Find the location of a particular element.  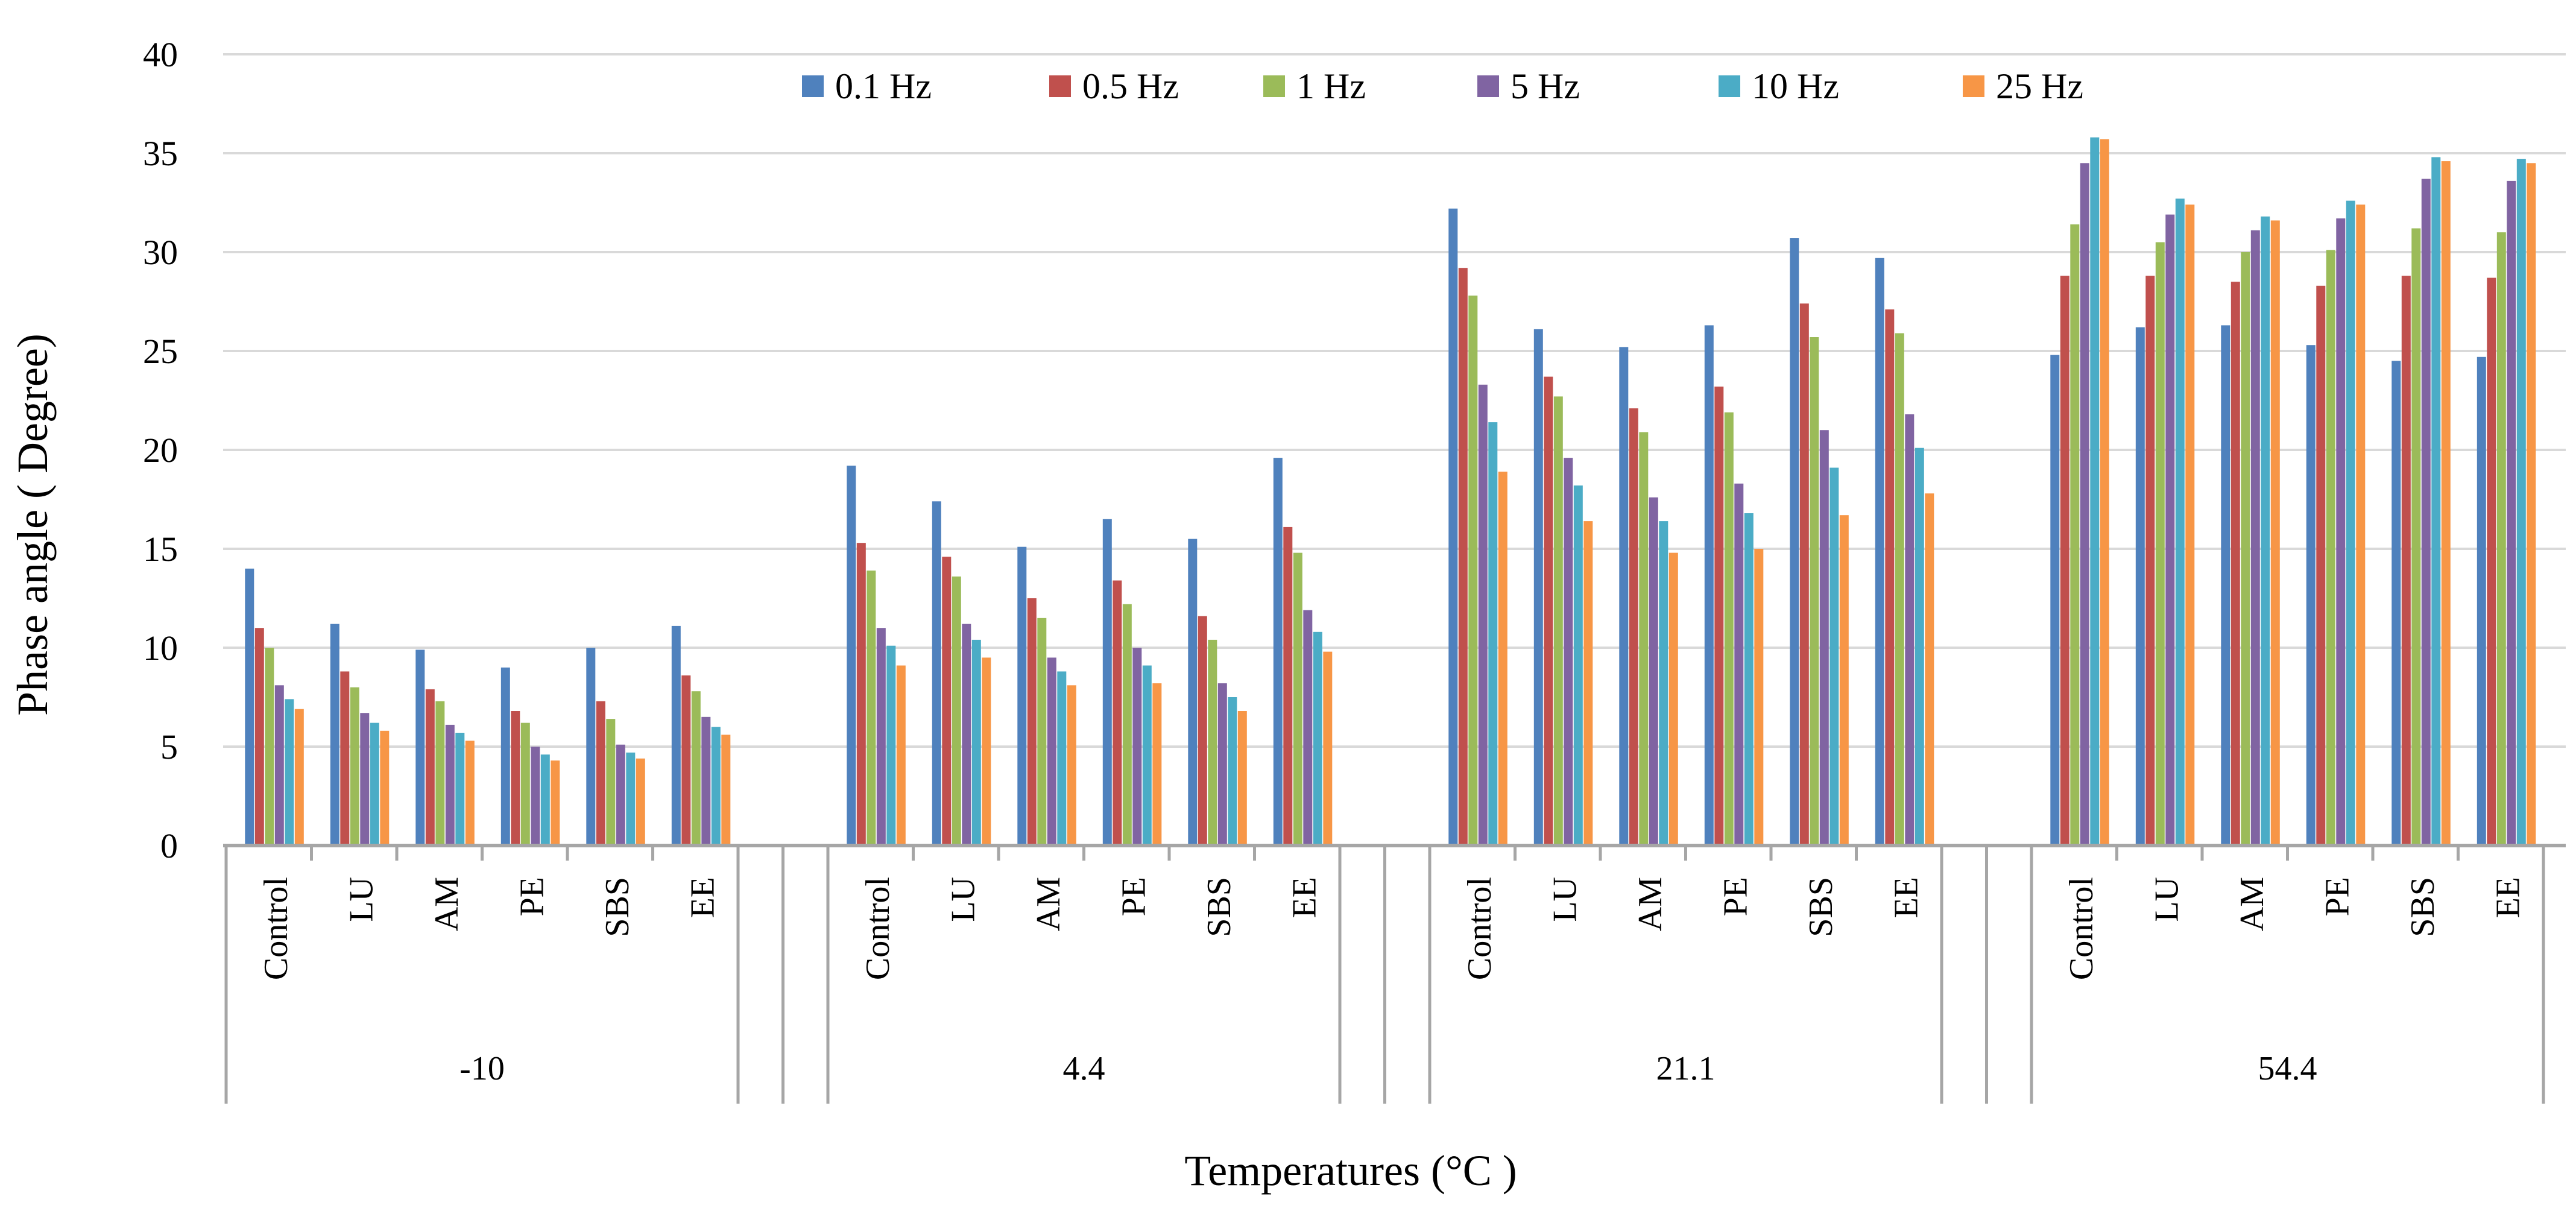

legend-label: 0.1 Hz is located at coordinates (883, 86).